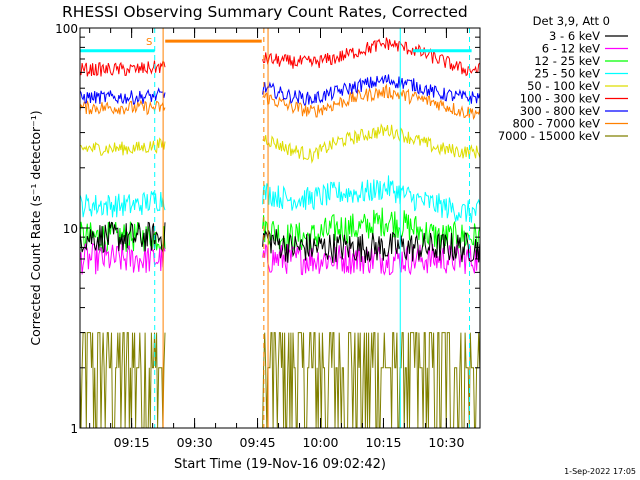 This screenshot has width=640, height=480. What do you see at coordinates (276, 46) in the screenshot?
I see `attenuator-bars` at bounding box center [276, 46].